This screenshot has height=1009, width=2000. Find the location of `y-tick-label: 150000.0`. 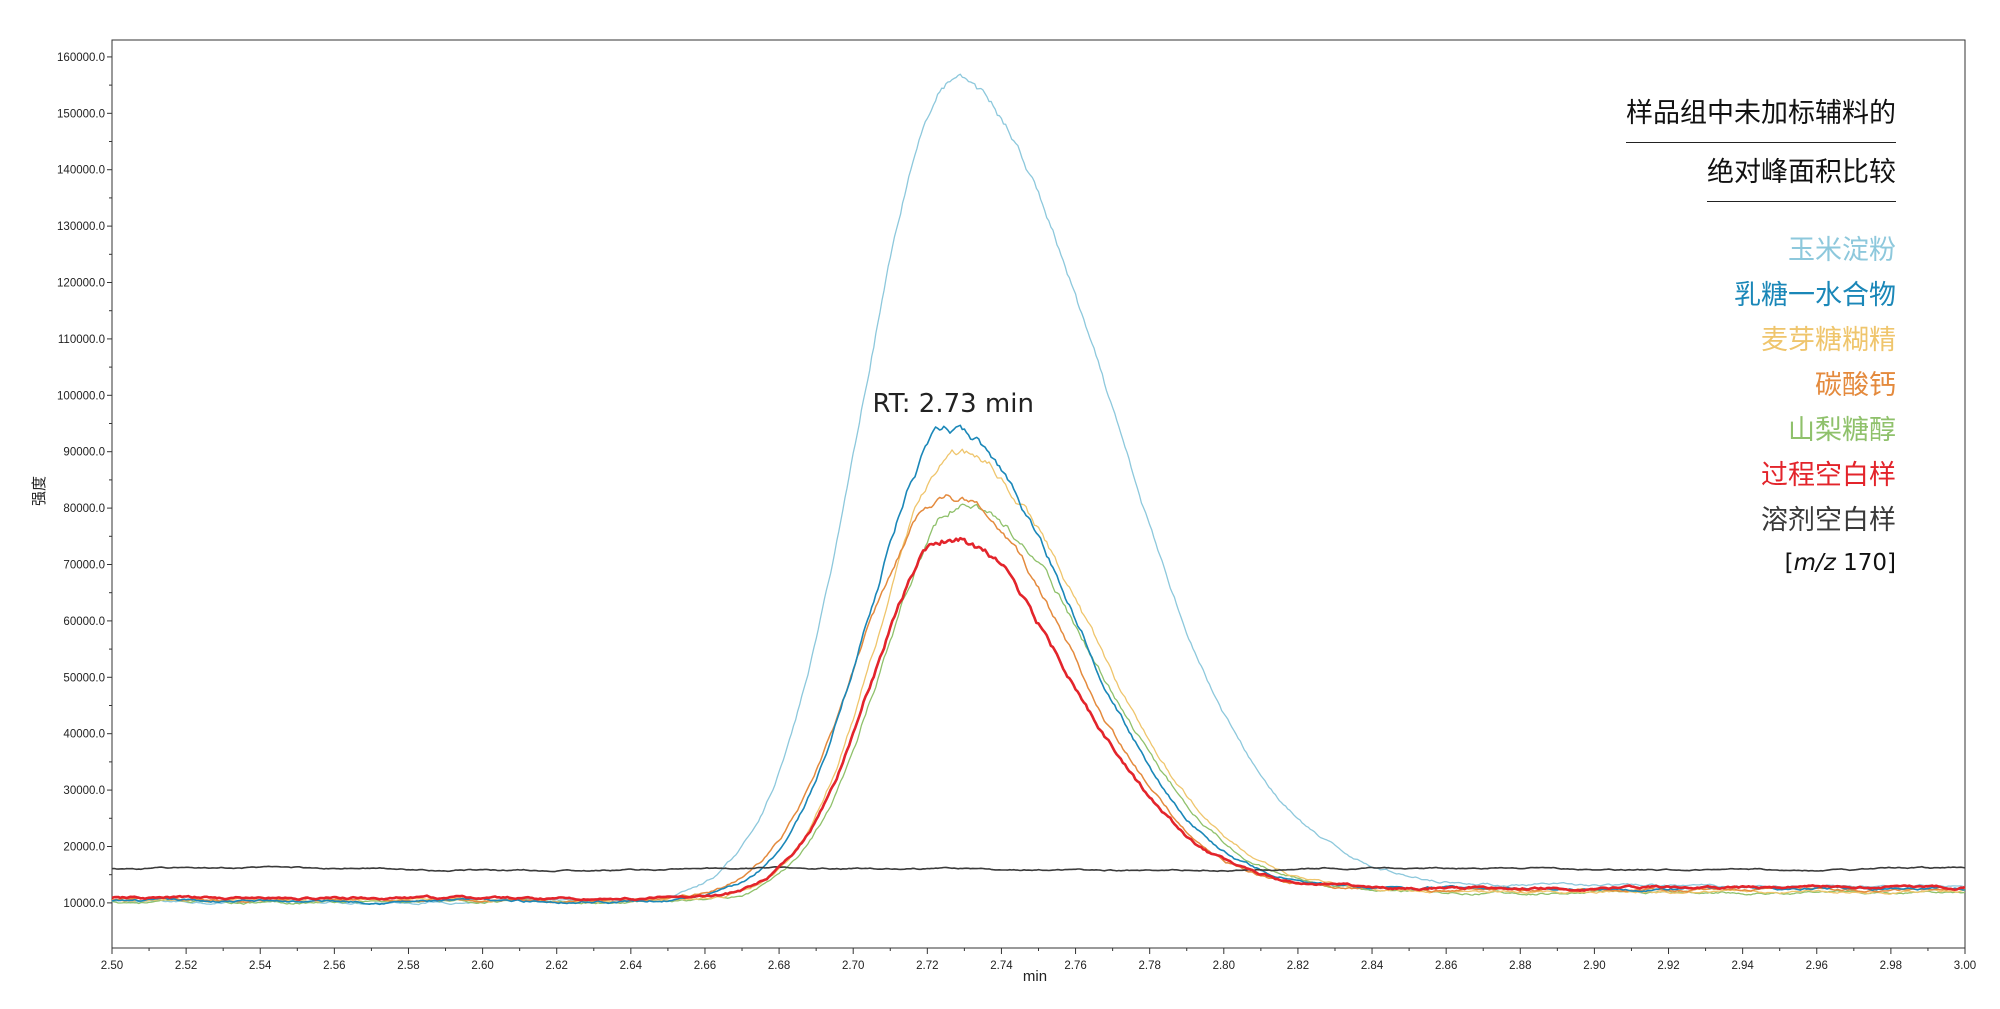

y-tick-label: 150000.0 is located at coordinates (81, 114).